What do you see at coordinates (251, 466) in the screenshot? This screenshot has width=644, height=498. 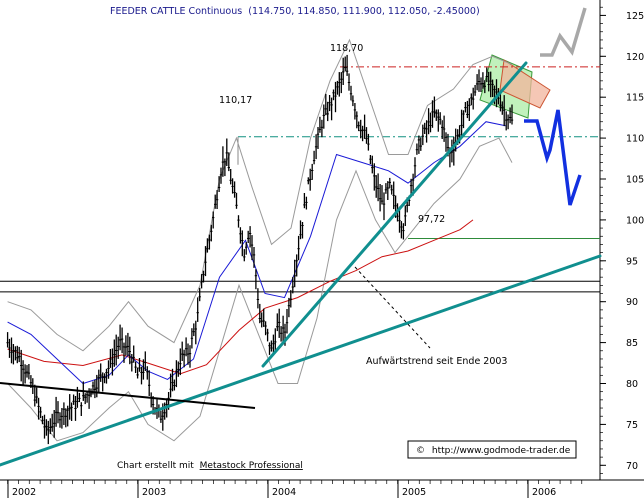 I see `credit-software: Metastock Professional` at bounding box center [251, 466].